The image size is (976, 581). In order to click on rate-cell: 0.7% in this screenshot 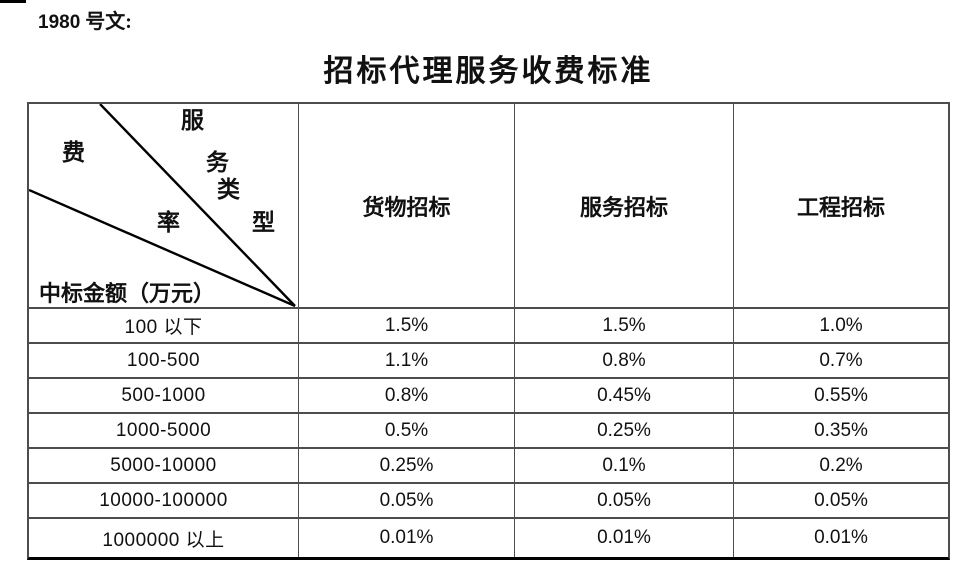, I will do `click(841, 361)`.